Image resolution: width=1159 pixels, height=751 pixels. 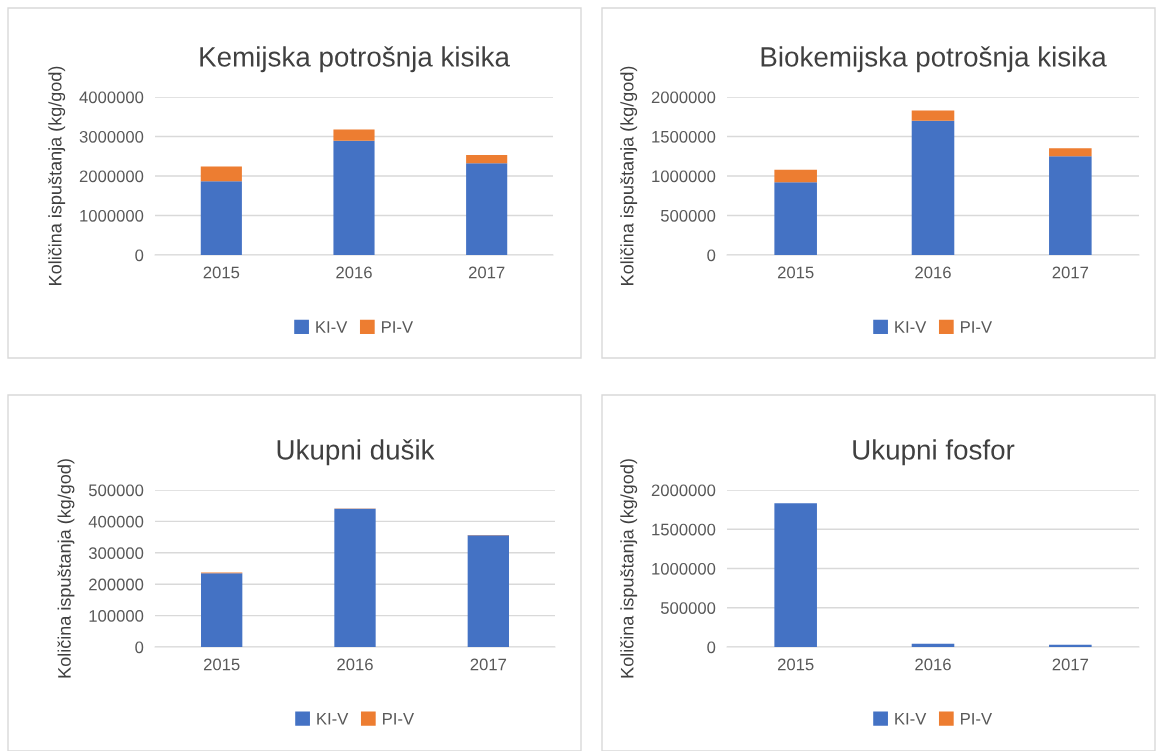 What do you see at coordinates (116, 616) in the screenshot?
I see `y-tick-label: 100000` at bounding box center [116, 616].